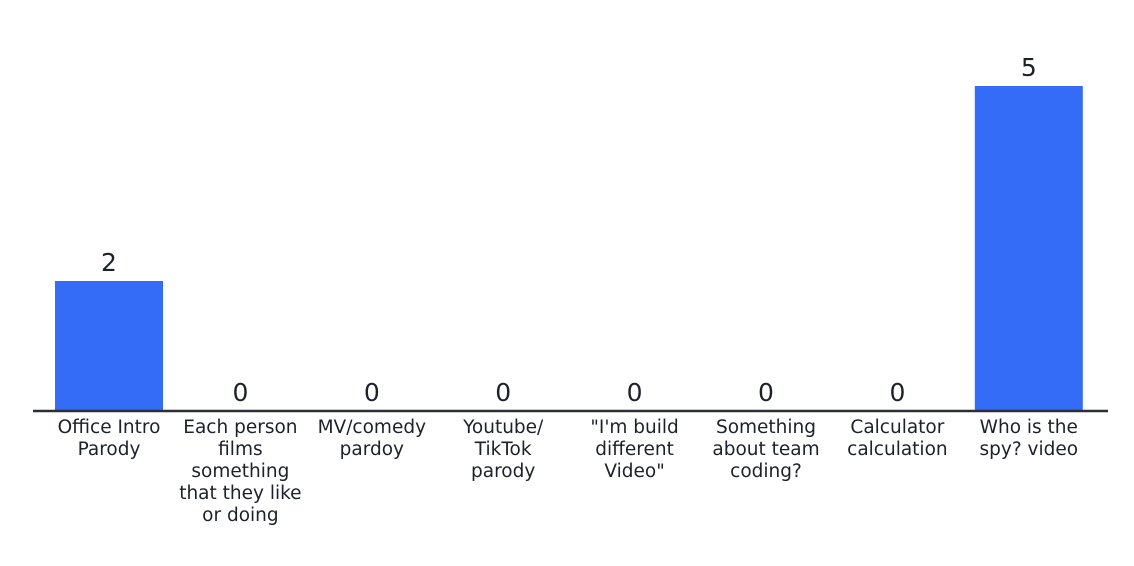 The height and width of the screenshot is (566, 1134). Describe the element at coordinates (503, 449) in the screenshot. I see `x-tick-label: Youtube/ TikTok parody` at that location.